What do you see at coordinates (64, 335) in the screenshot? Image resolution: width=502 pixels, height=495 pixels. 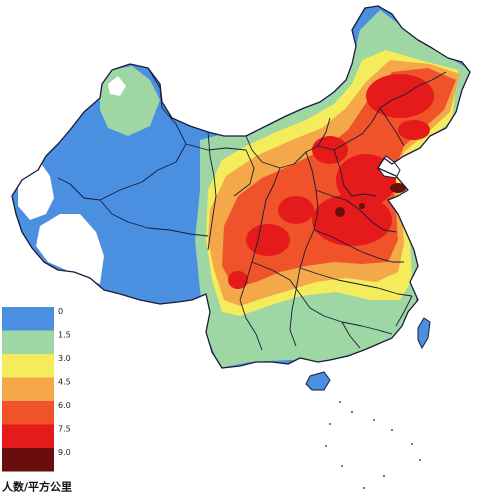 I see `legend-label: 1.5` at bounding box center [64, 335].